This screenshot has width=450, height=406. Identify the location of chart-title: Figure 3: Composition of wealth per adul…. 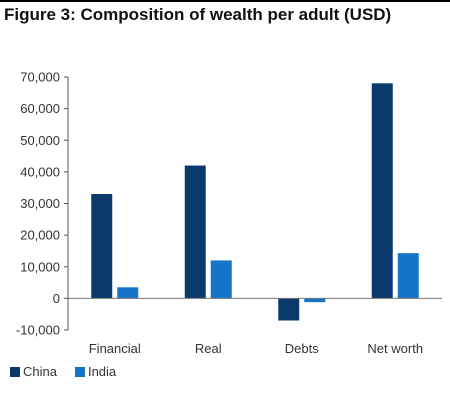
(198, 14).